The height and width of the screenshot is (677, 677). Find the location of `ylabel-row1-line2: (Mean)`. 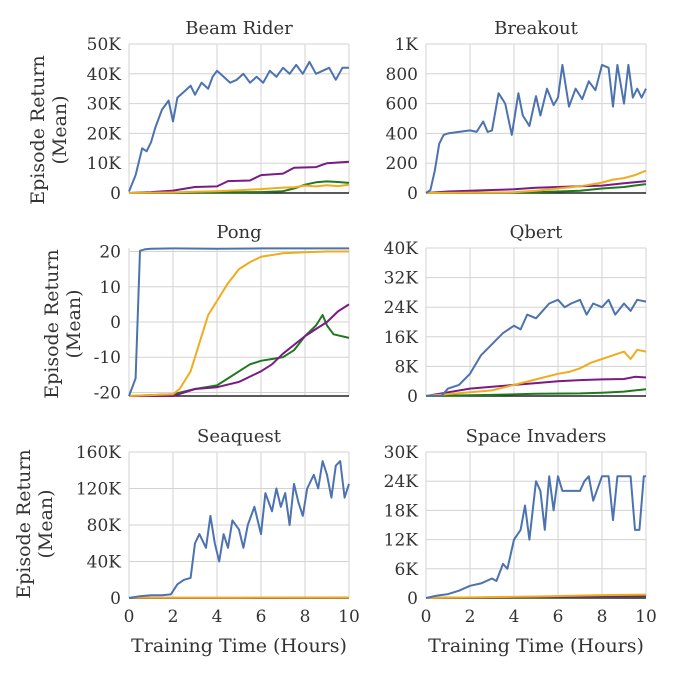

ylabel-row1-line2: (Mean) is located at coordinates (60, 129).